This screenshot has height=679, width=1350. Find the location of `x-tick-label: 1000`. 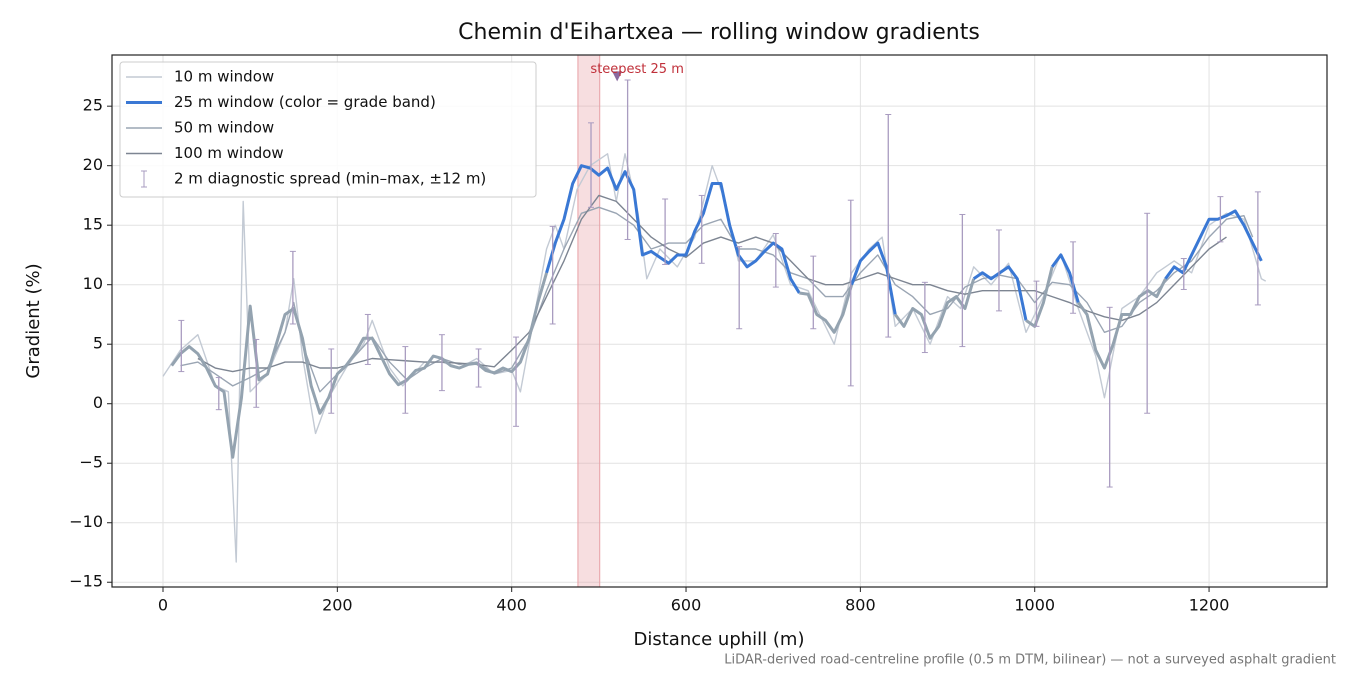

x-tick-label: 1000 is located at coordinates (1034, 605).